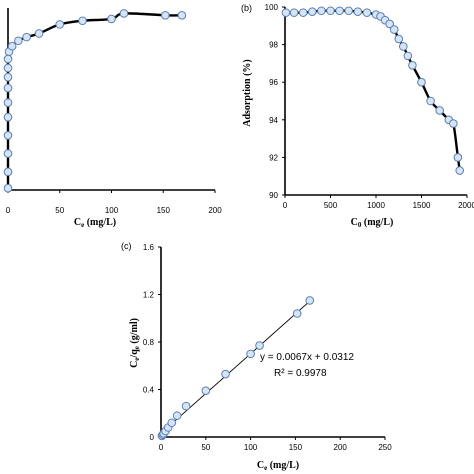  I want to click on panel-a-series-line, so click(94, 100).